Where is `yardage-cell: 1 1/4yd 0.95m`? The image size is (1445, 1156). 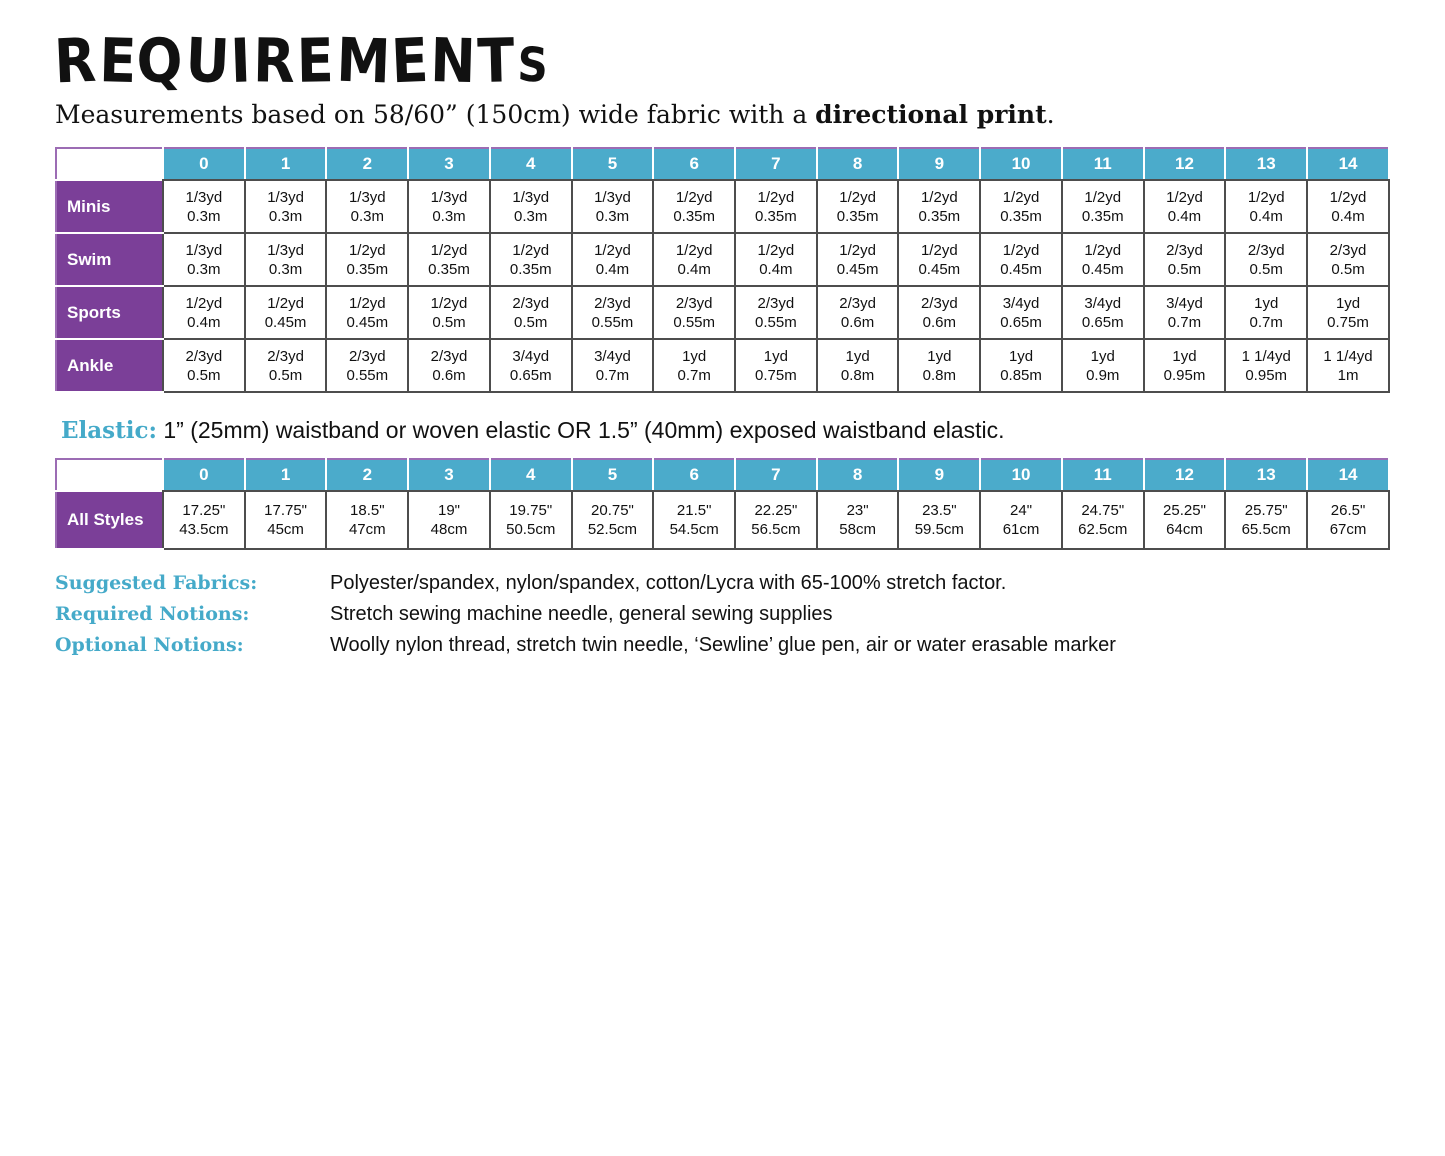 yardage-cell: 1 1/4yd 0.95m is located at coordinates (1266, 365).